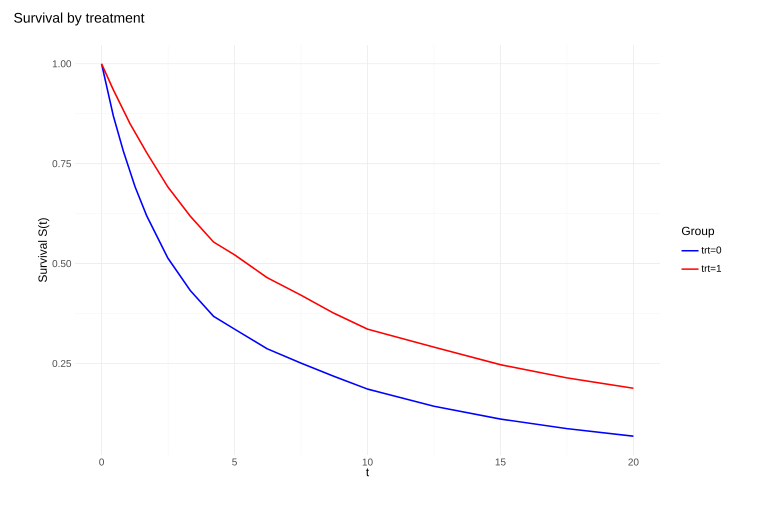 Image resolution: width=766 pixels, height=508 pixels. What do you see at coordinates (234, 462) in the screenshot?
I see `x-tick-label: 5` at bounding box center [234, 462].